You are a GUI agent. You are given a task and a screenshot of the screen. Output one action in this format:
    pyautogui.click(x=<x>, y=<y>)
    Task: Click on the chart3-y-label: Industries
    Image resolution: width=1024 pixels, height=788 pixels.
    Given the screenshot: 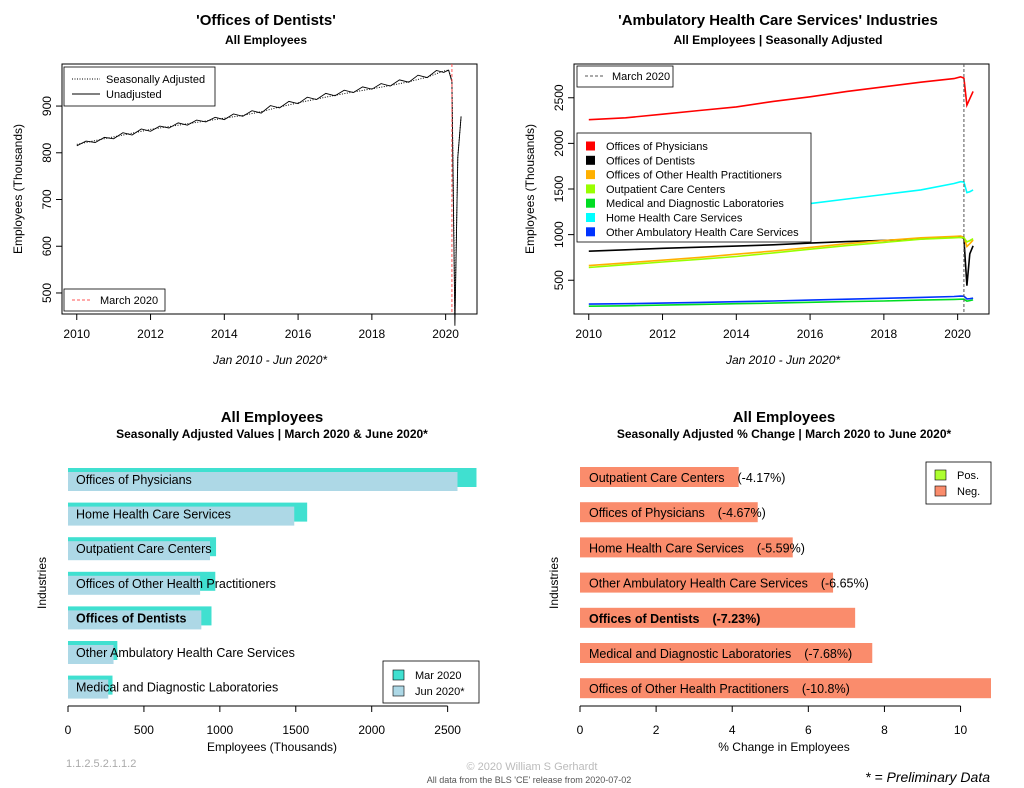 What is the action you would take?
    pyautogui.click(x=42, y=583)
    